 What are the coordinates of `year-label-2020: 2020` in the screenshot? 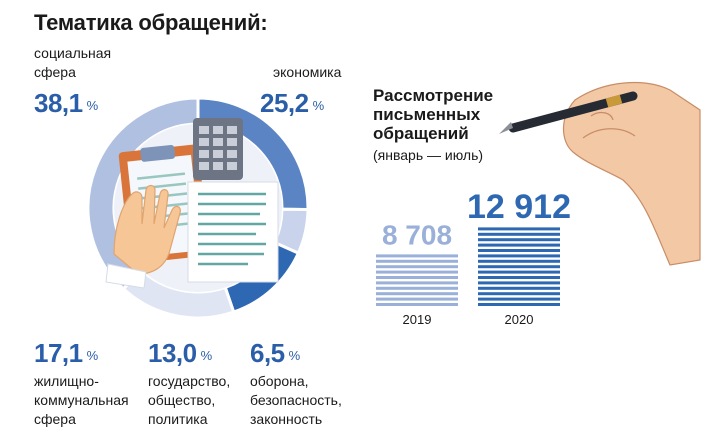 It's located at (519, 319).